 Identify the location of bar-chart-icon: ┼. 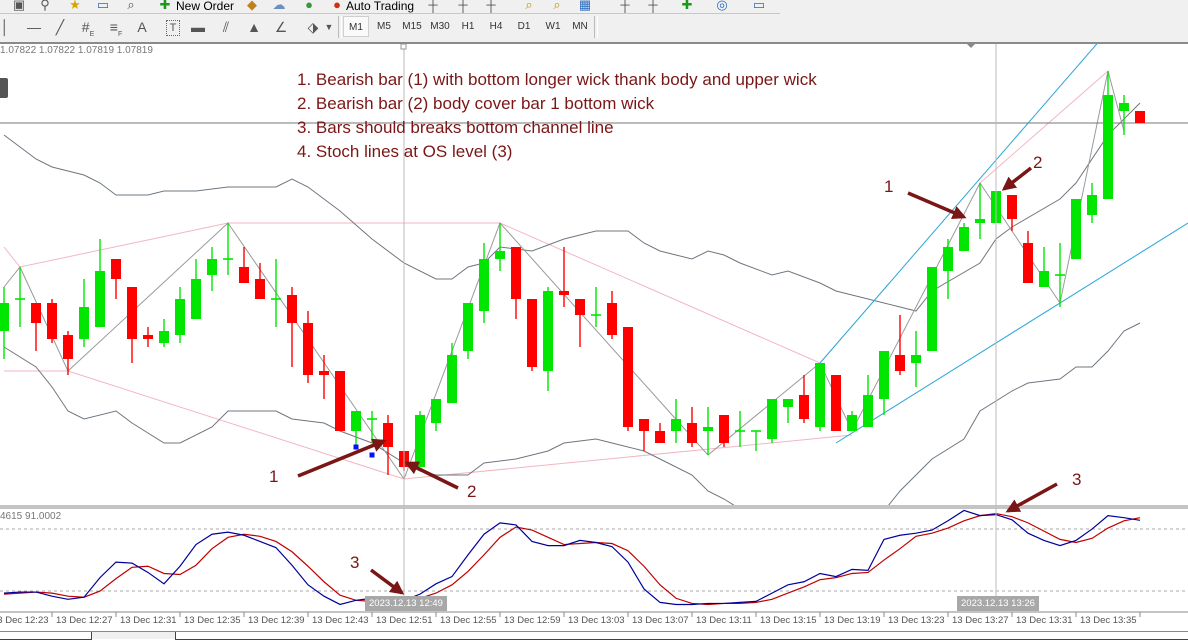
(433, 6).